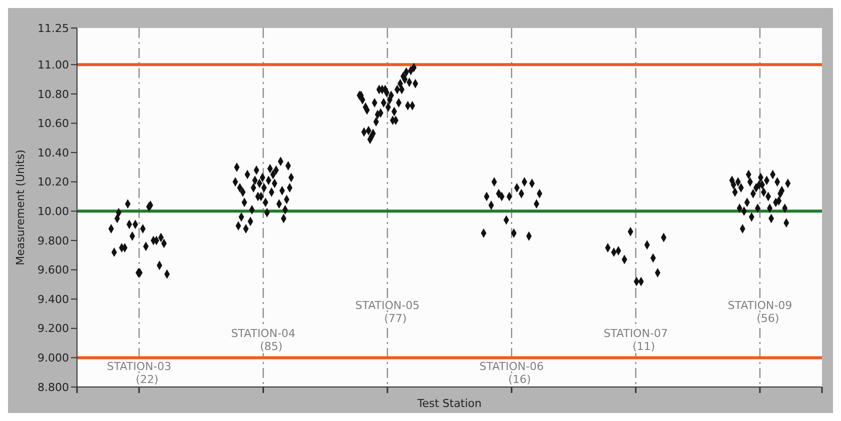 Image resolution: width=841 pixels, height=421 pixels. Describe the element at coordinates (53, 123) in the screenshot. I see `y-tick-label: 10.60` at that location.